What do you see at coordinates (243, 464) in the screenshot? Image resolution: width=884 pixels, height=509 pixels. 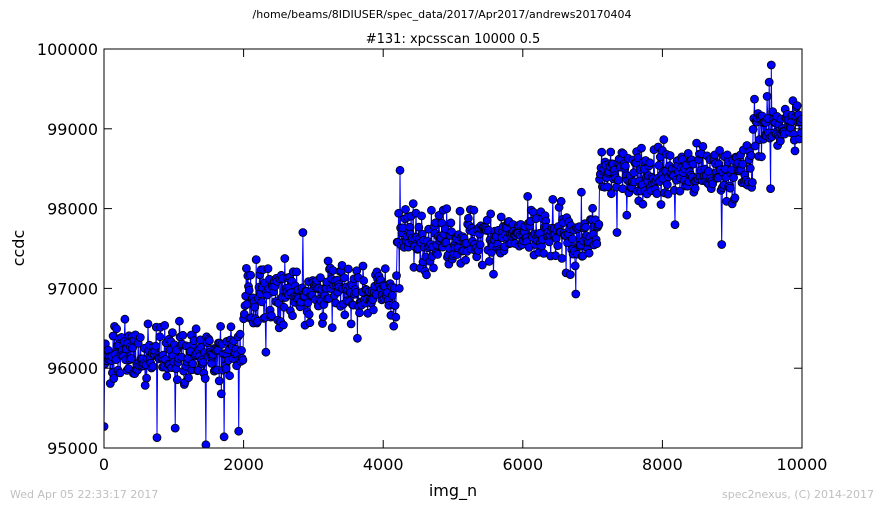 I see `x-tick-label: 2000` at bounding box center [243, 464].